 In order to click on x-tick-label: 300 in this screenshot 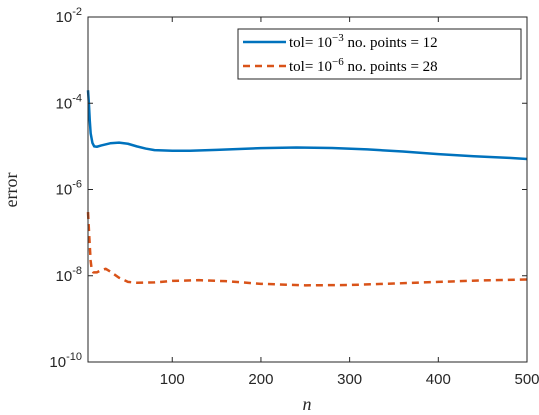, I will do `click(349, 379)`.